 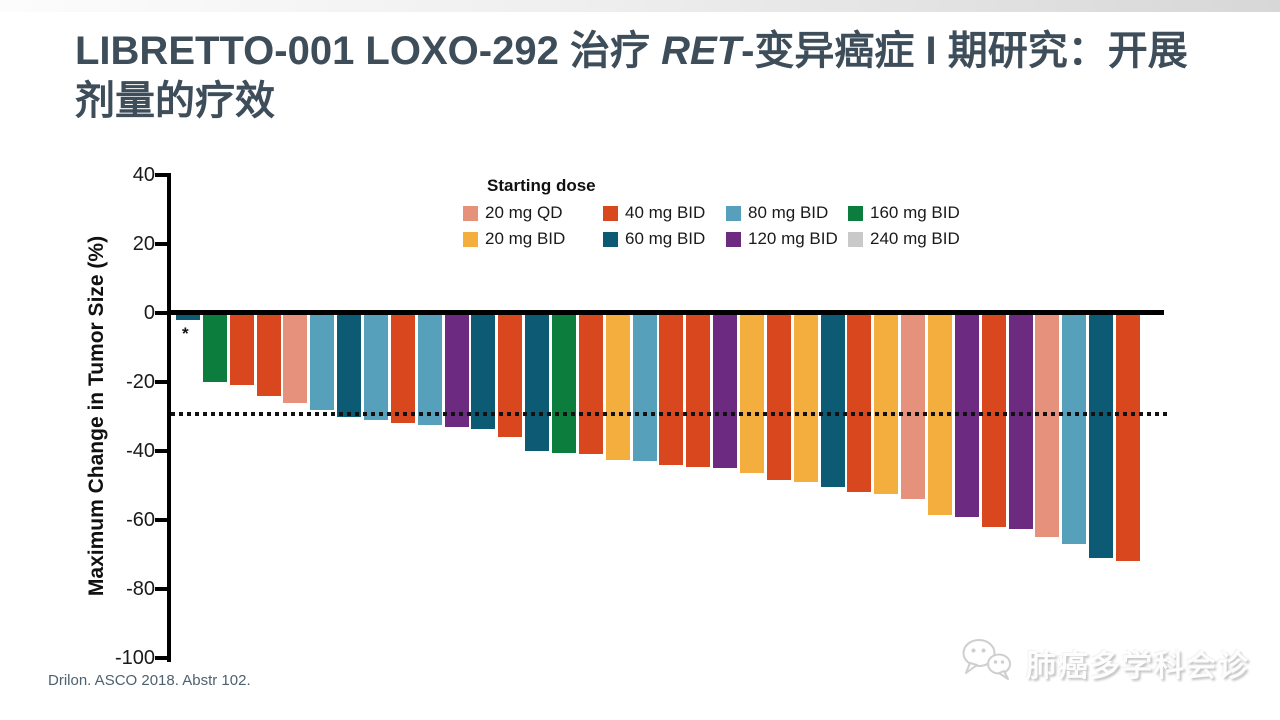 I want to click on y-tick-label: 0, so click(x=149, y=313).